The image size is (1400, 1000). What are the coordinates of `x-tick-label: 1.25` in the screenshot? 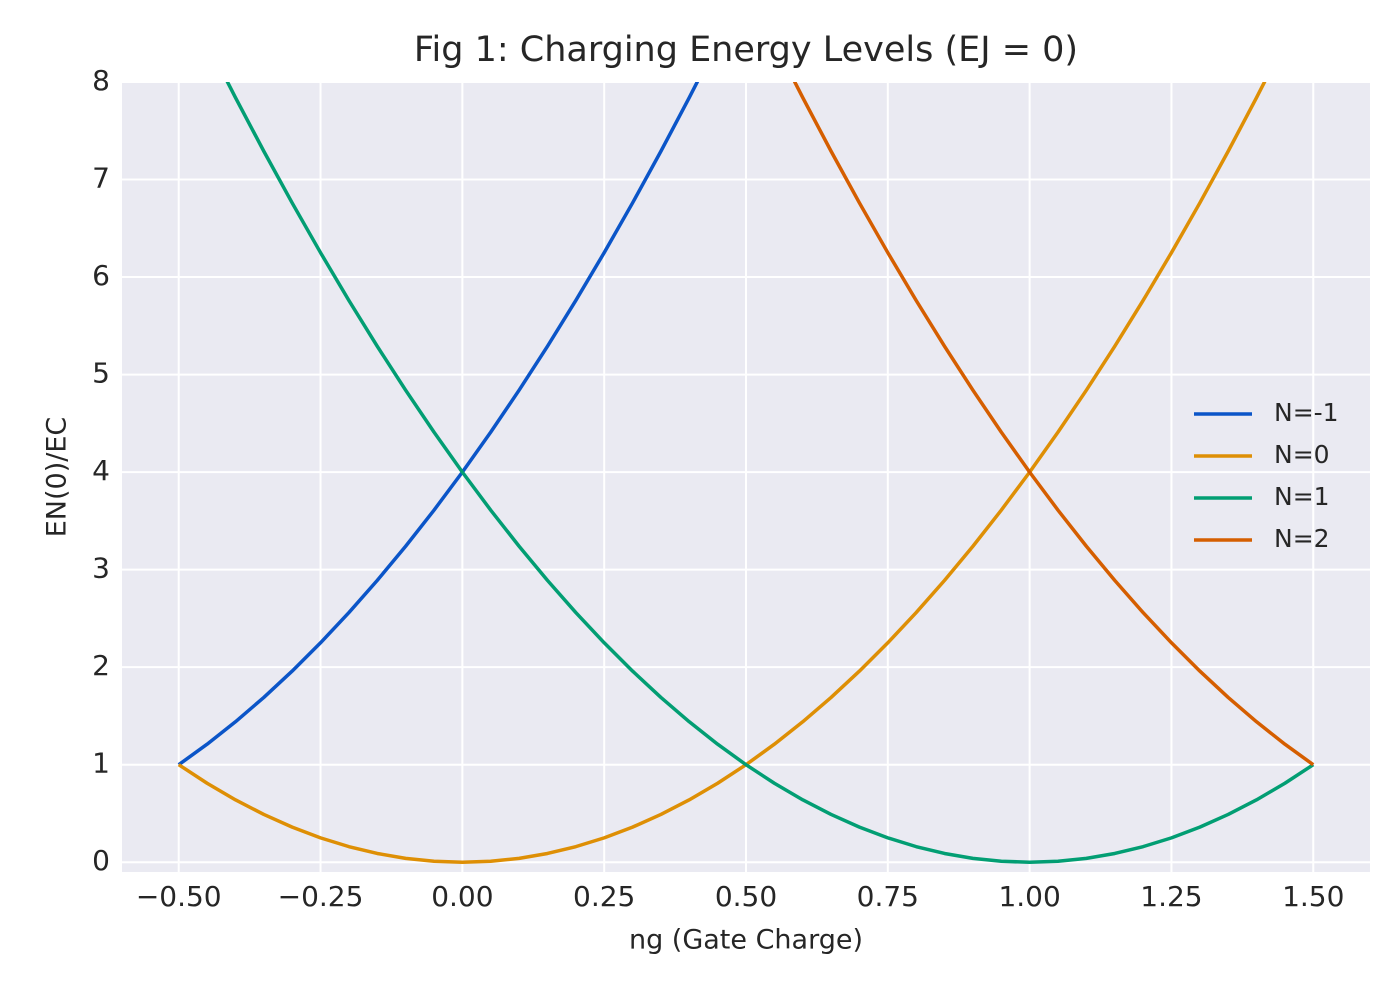 It's located at (1171, 896).